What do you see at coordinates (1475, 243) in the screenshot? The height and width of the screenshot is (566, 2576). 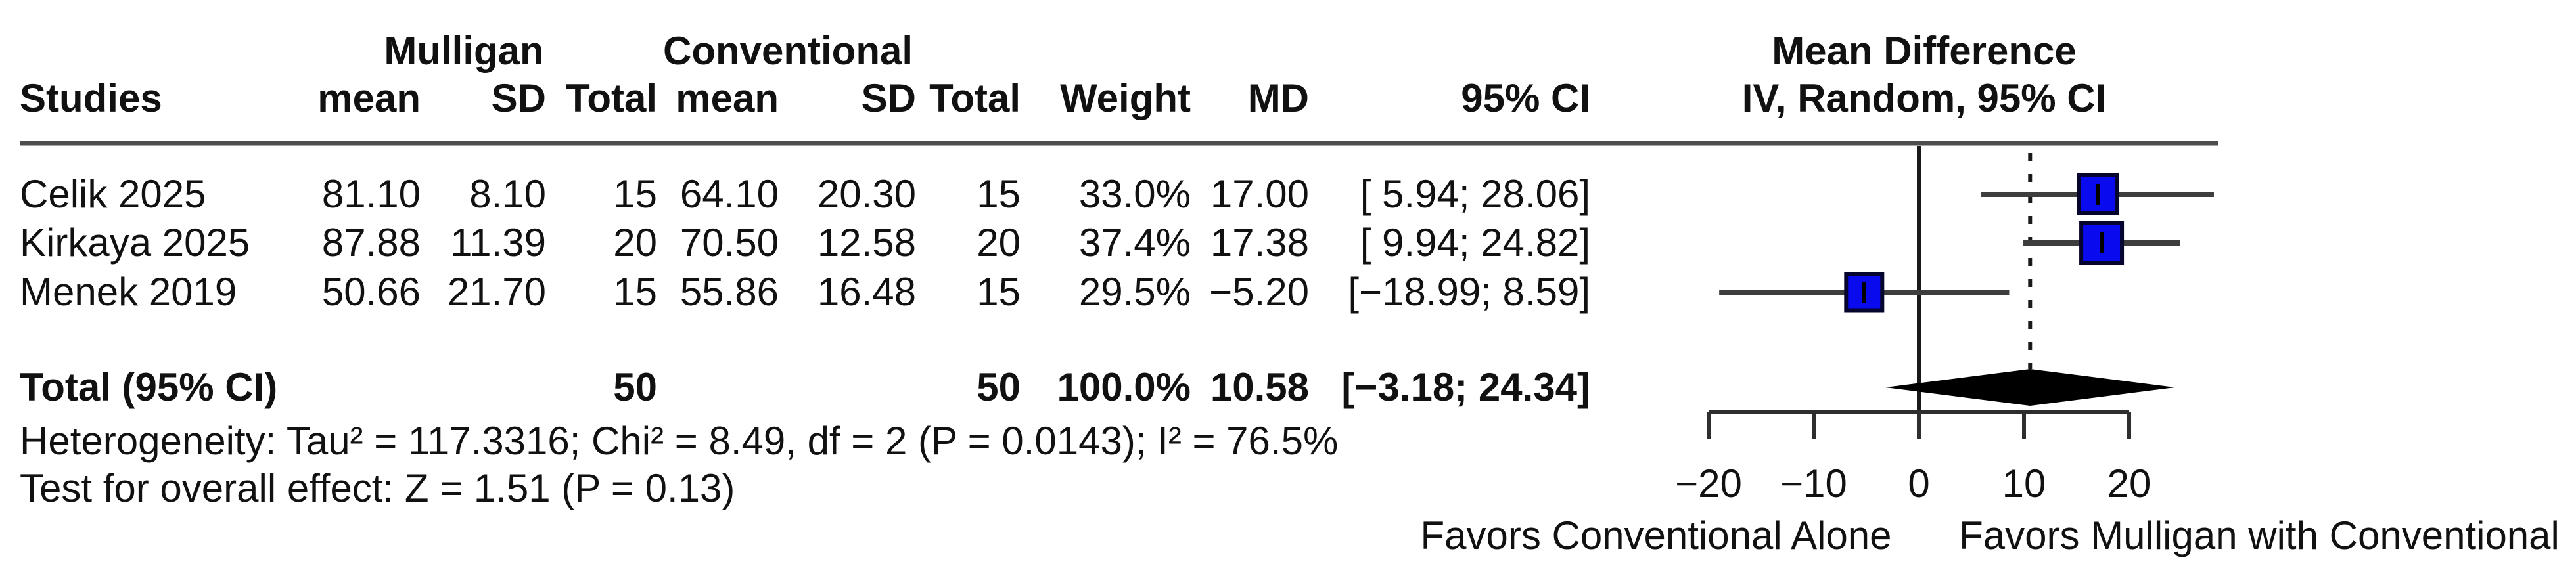 I see `study-row-ci-cell: [ 9.94; 24.82]` at bounding box center [1475, 243].